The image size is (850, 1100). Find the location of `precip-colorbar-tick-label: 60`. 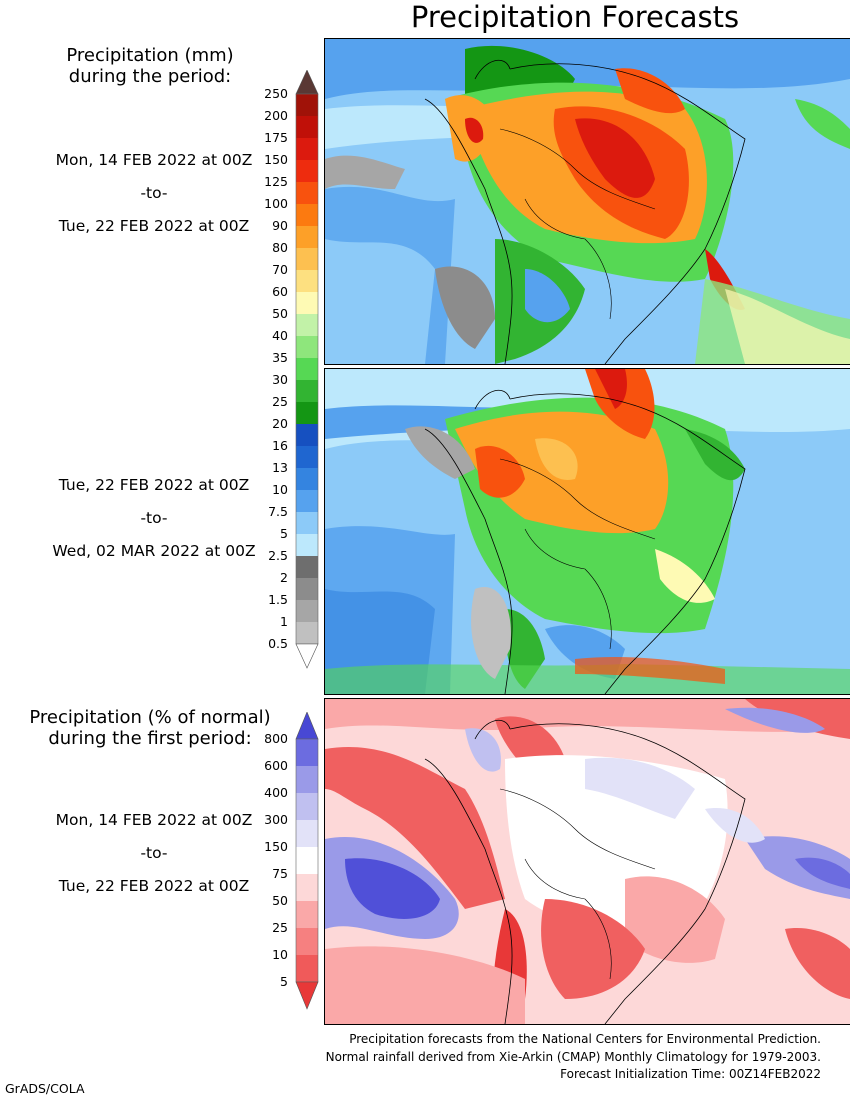

precip-colorbar-tick-label: 60 is located at coordinates (280, 291).